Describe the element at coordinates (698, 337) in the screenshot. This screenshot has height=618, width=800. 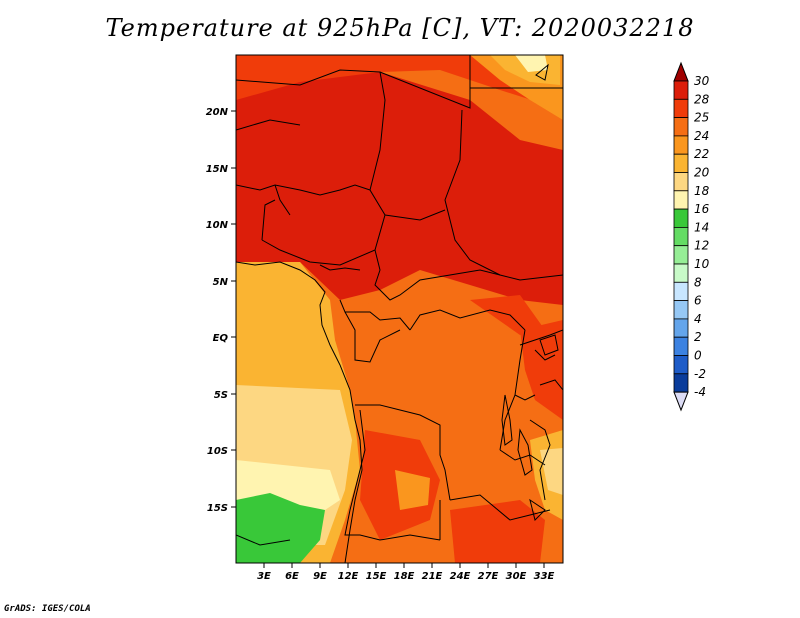
I see `colorbar-level-label: 2` at that location.